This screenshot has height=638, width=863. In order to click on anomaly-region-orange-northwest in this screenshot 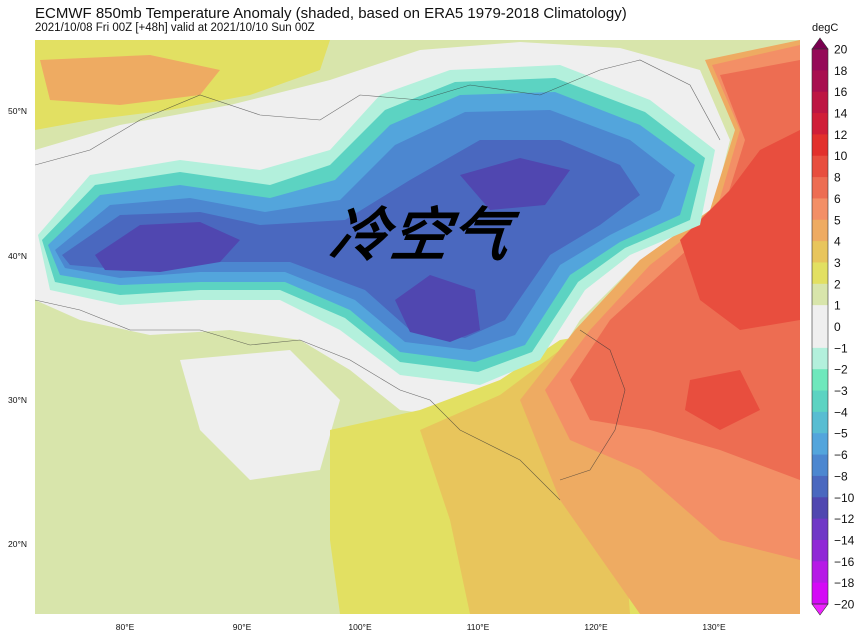, I will do `click(130, 80)`.